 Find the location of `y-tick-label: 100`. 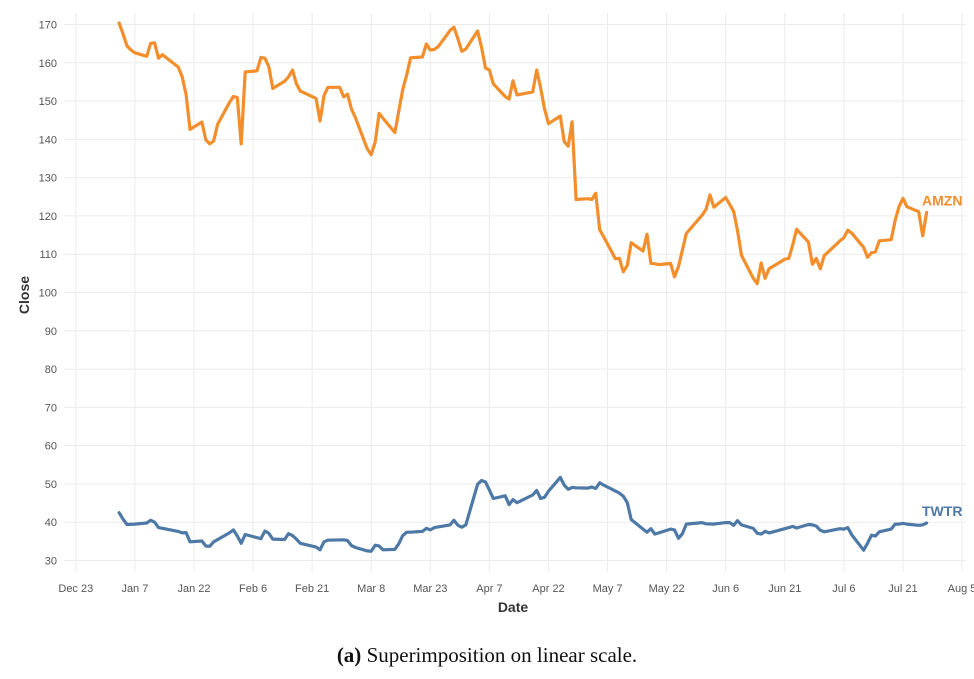

y-tick-label: 100 is located at coordinates (48, 294).